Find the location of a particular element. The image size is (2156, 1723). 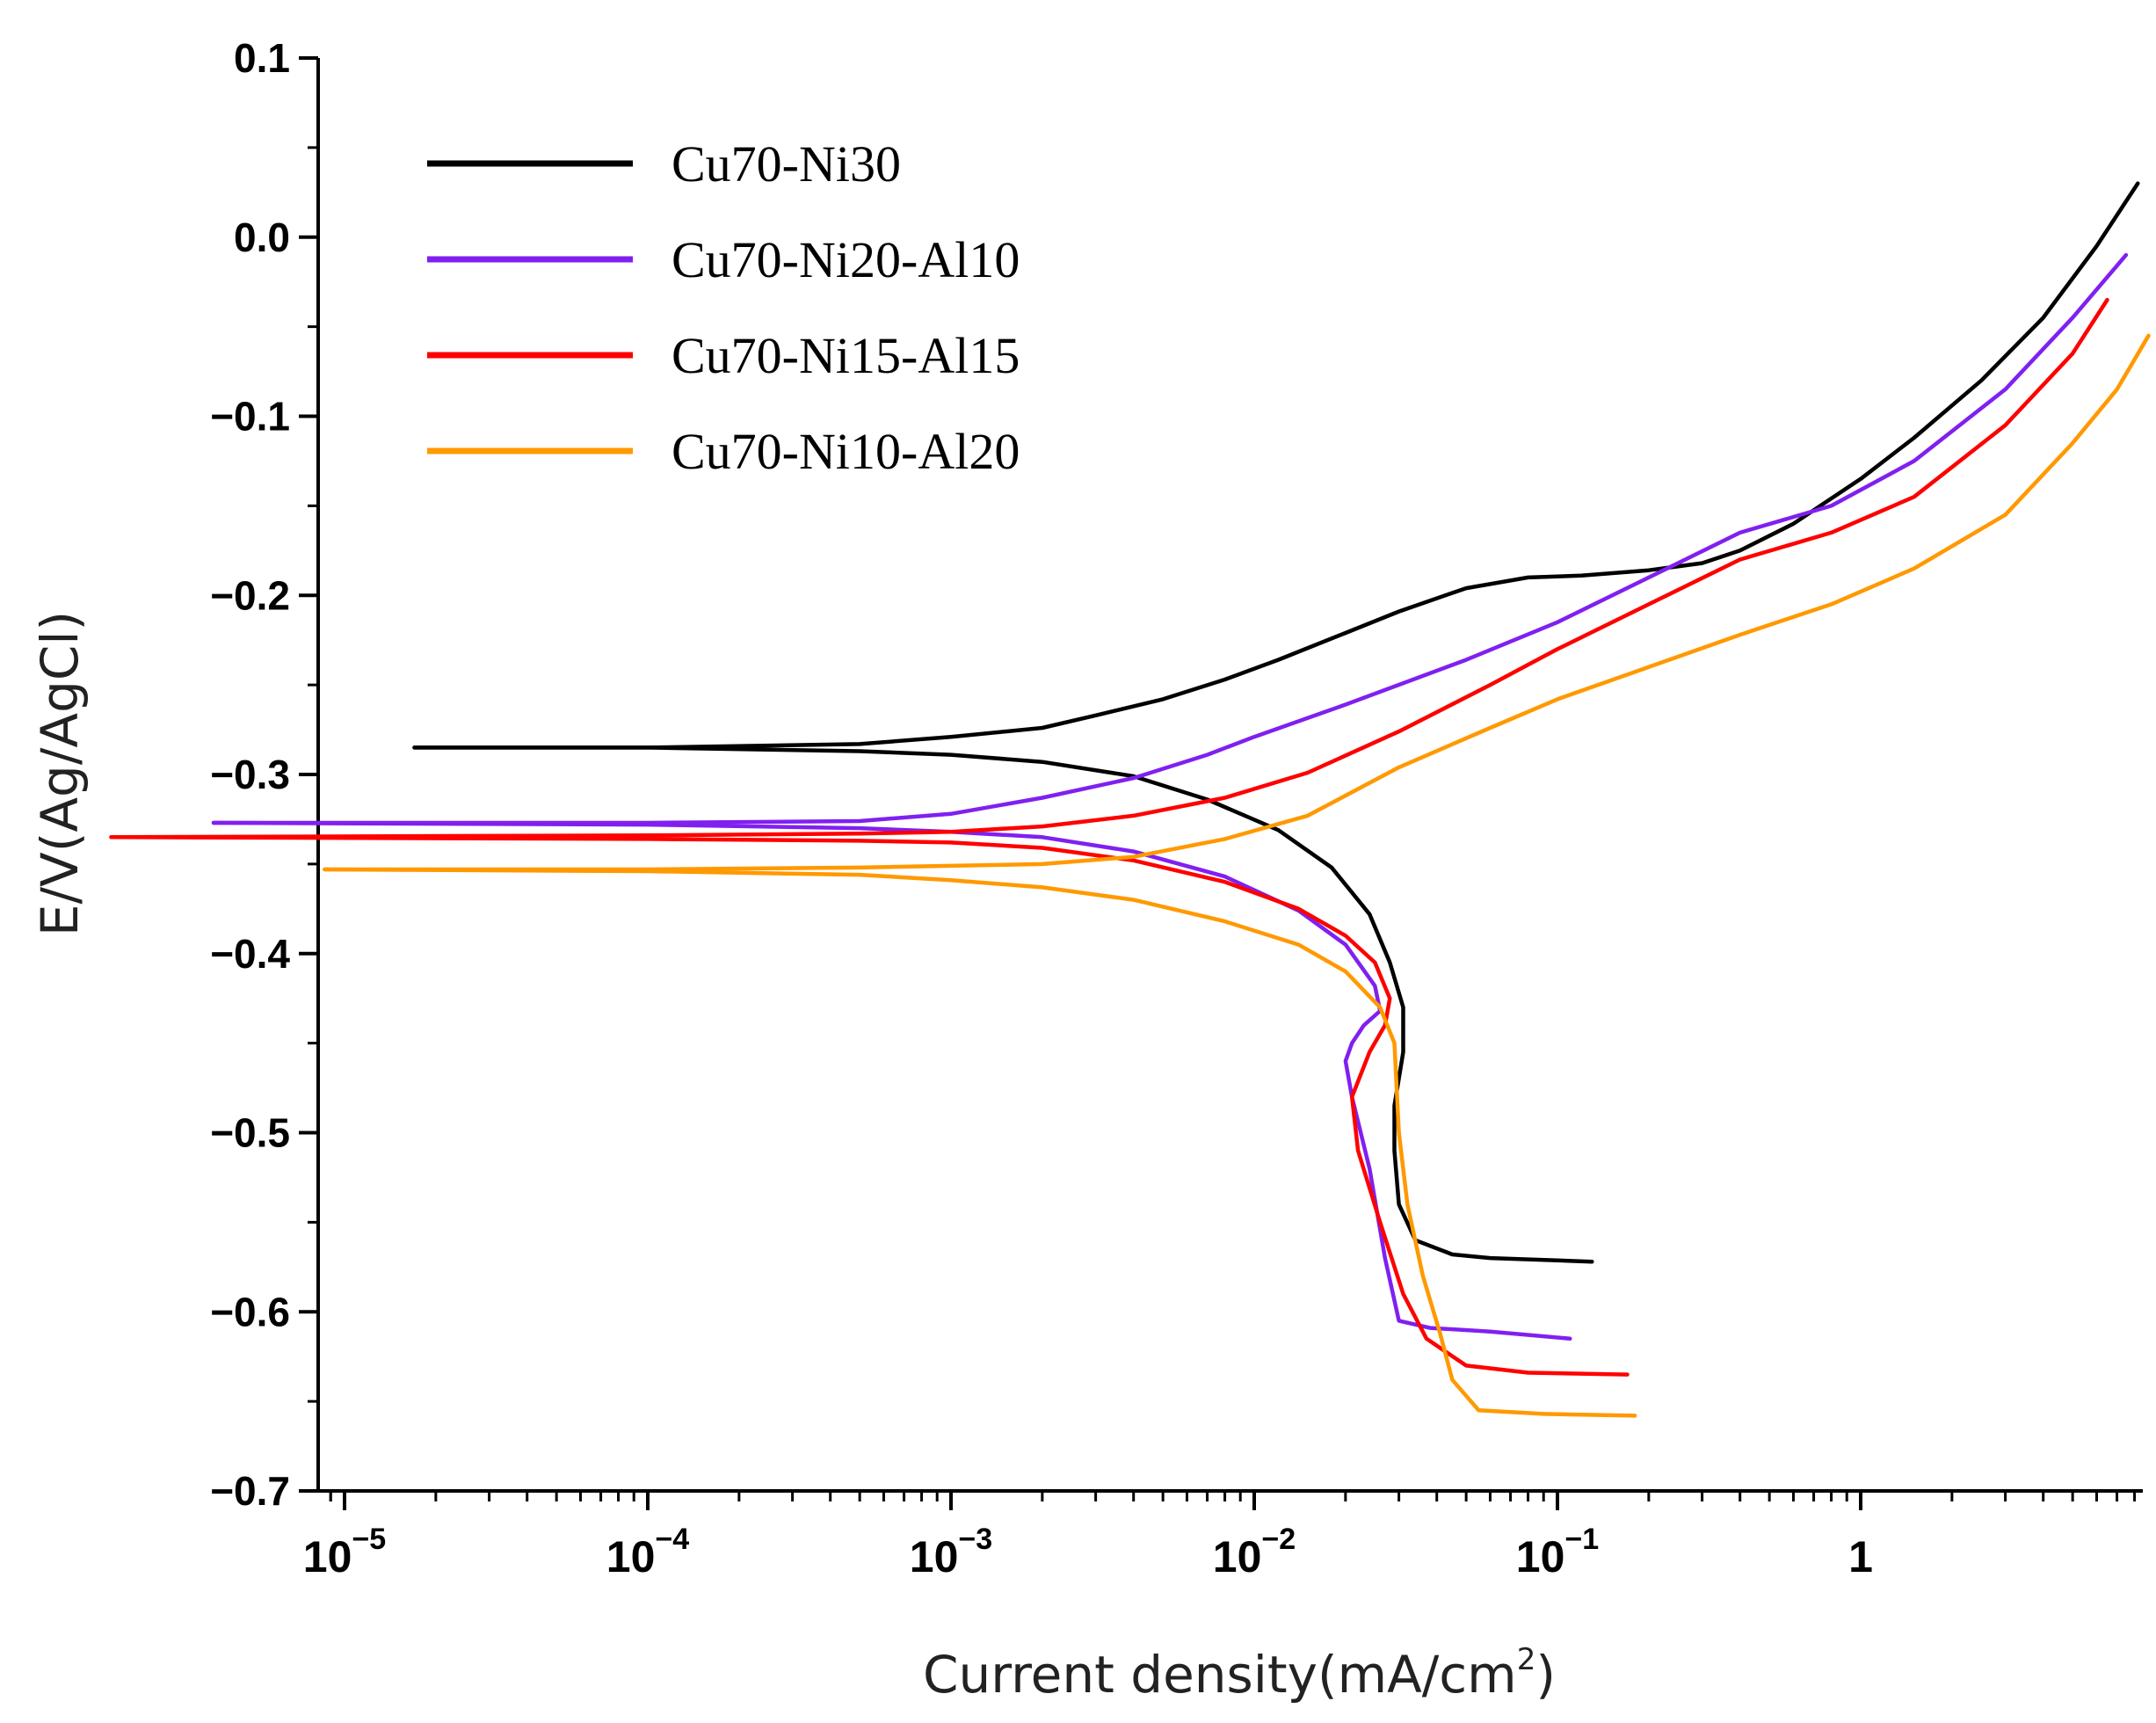

y-tick-label: −0.2 is located at coordinates (250, 595).